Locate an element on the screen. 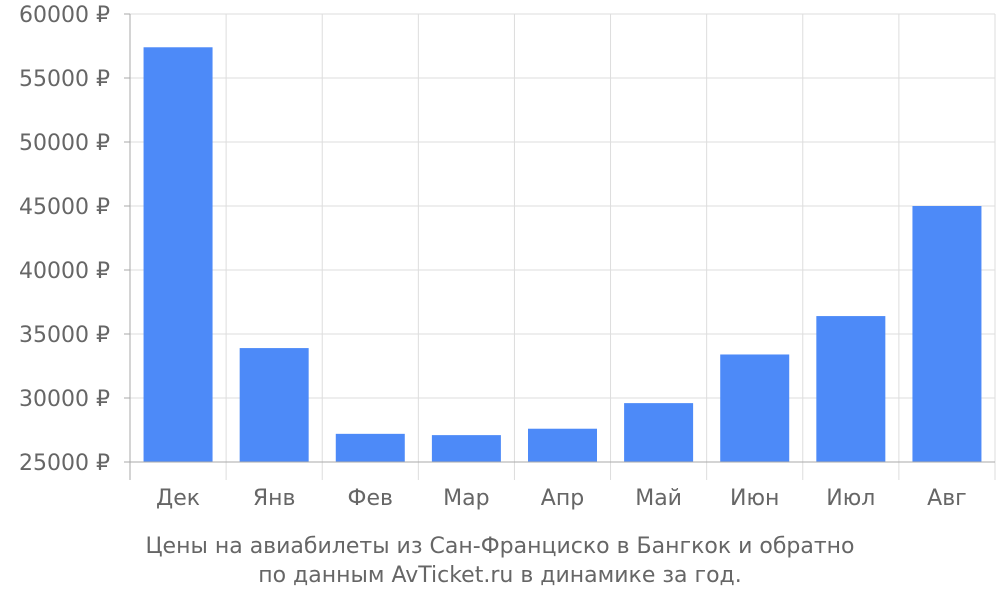  y-tick-label: 30000 ₽ is located at coordinates (64, 399).